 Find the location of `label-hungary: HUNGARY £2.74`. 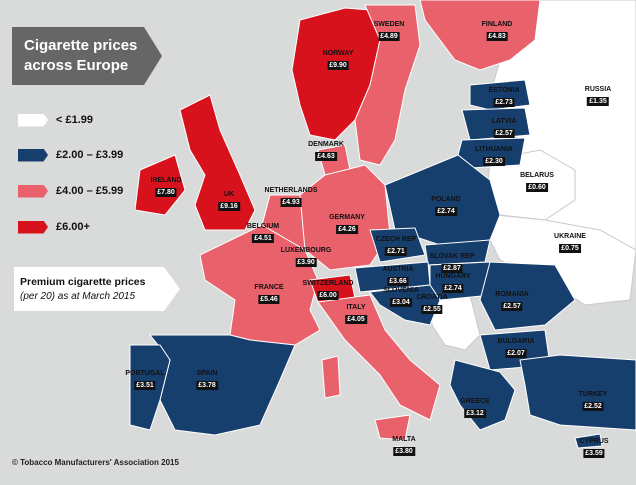

label-hungary: HUNGARY £2.74 is located at coordinates (453, 283).